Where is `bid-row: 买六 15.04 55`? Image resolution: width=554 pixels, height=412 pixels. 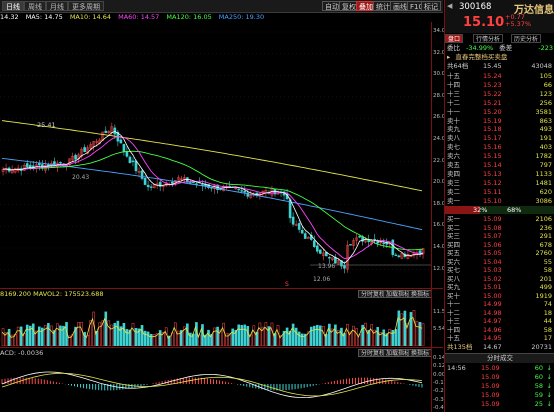
bid-row: 买六 15.04 55 is located at coordinates (499, 262).